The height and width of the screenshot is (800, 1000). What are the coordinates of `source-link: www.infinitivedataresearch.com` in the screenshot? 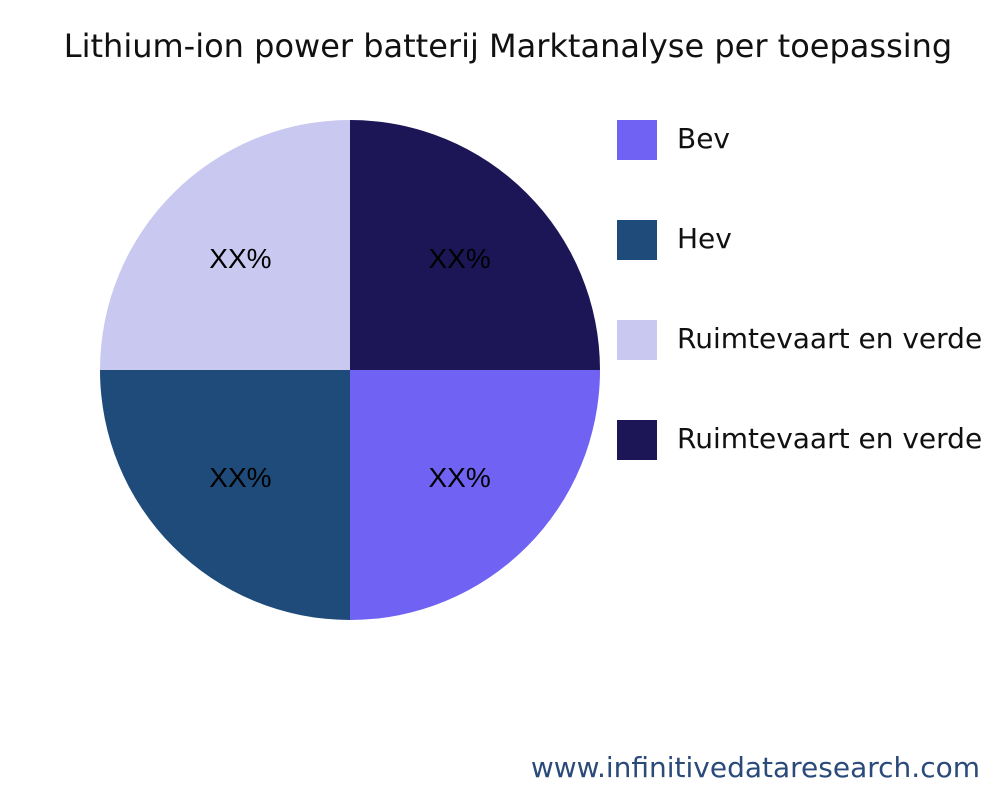 It's located at (755, 767).